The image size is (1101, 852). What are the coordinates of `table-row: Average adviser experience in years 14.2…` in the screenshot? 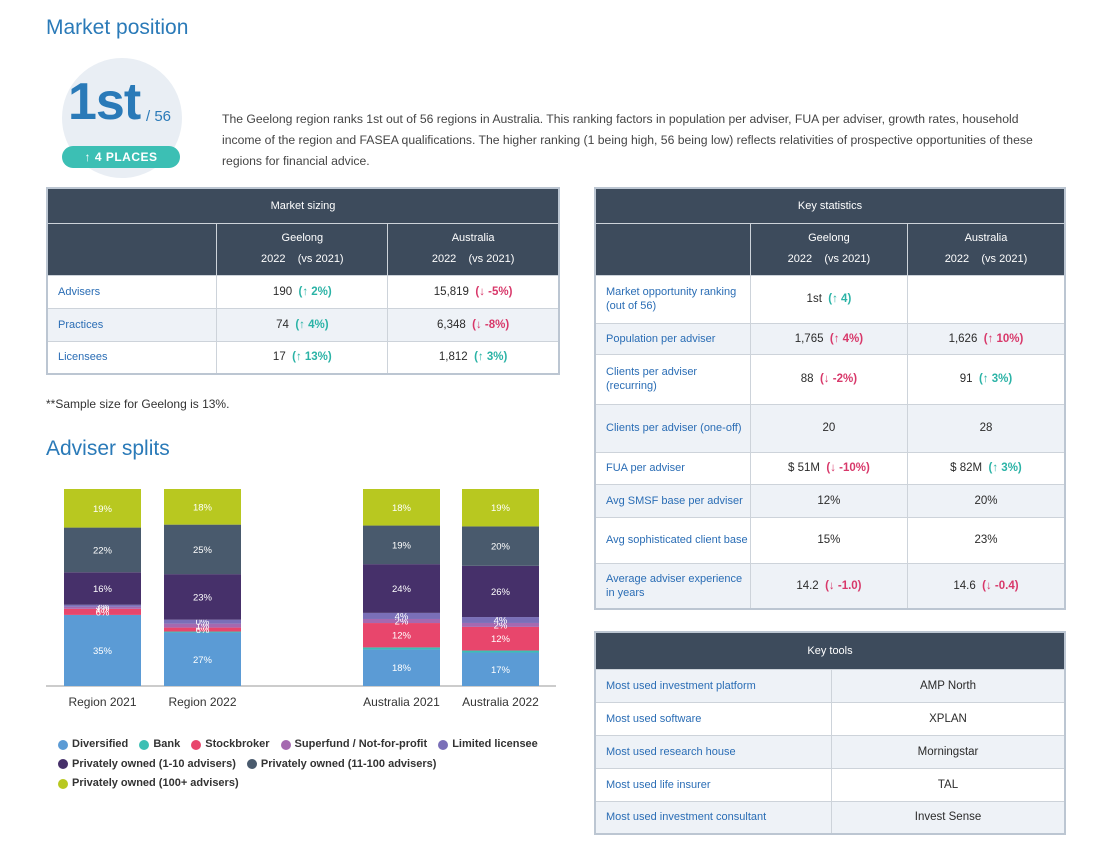 It's located at (830, 586).